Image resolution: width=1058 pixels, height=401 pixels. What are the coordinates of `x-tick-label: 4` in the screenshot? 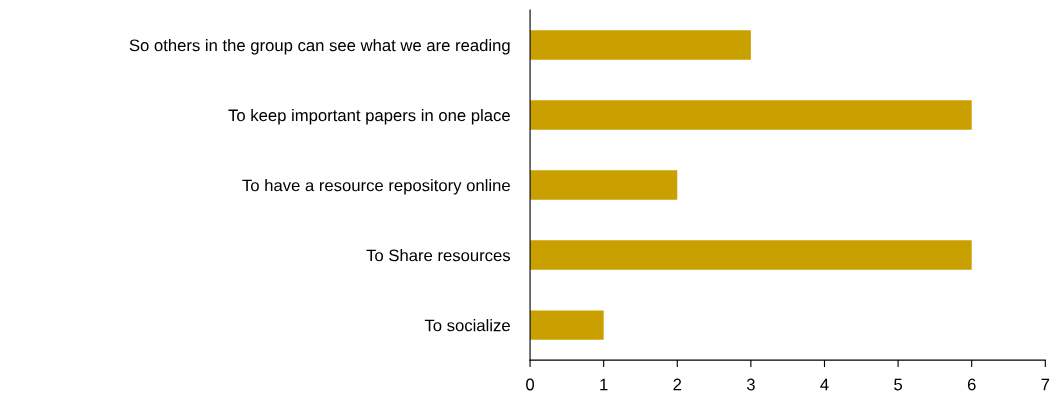 It's located at (824, 384).